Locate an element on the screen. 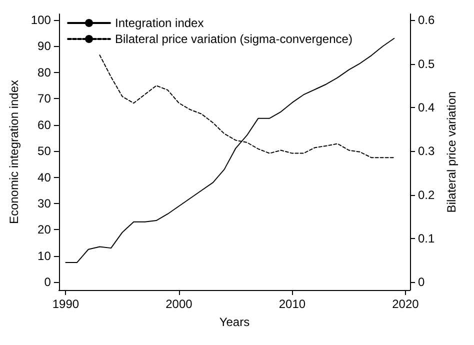  y2-tick-label: 0.3 is located at coordinates (427, 151).